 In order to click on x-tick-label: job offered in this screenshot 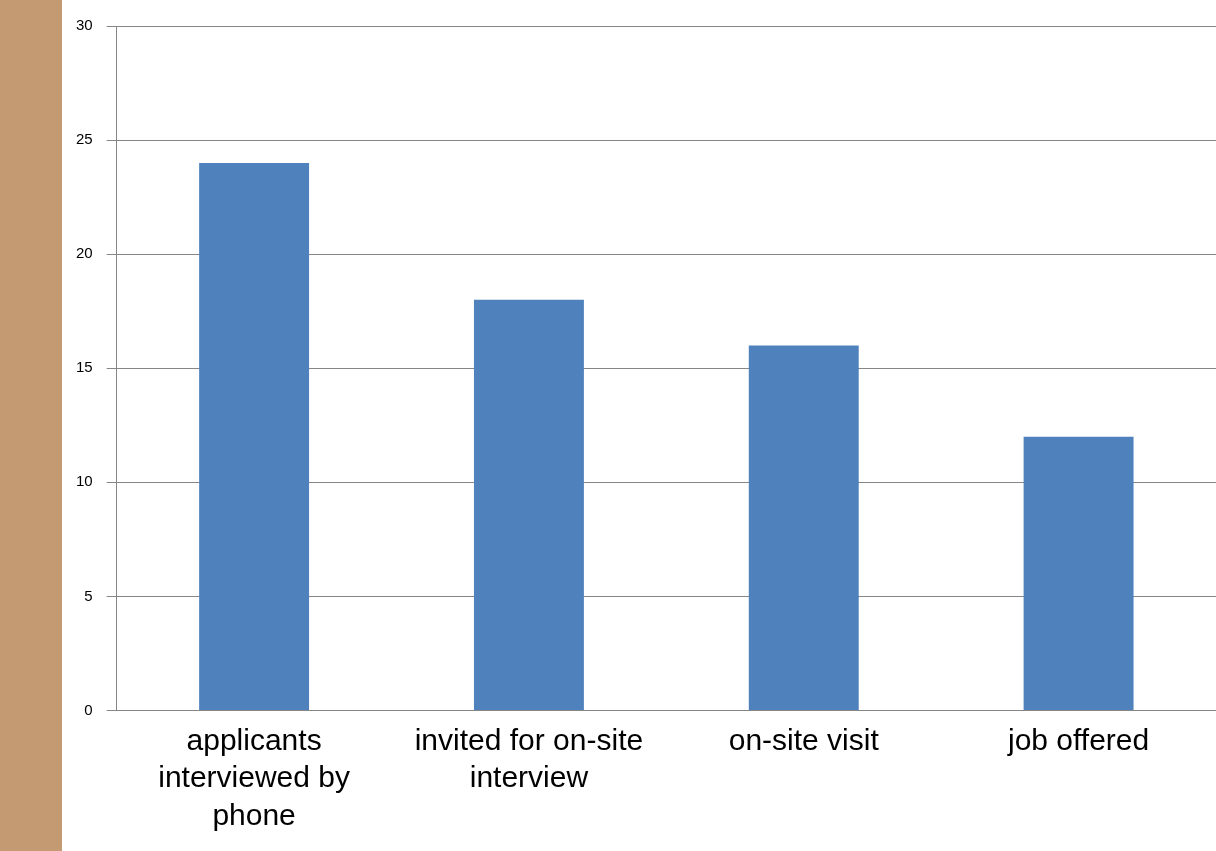, I will do `click(1078, 739)`.